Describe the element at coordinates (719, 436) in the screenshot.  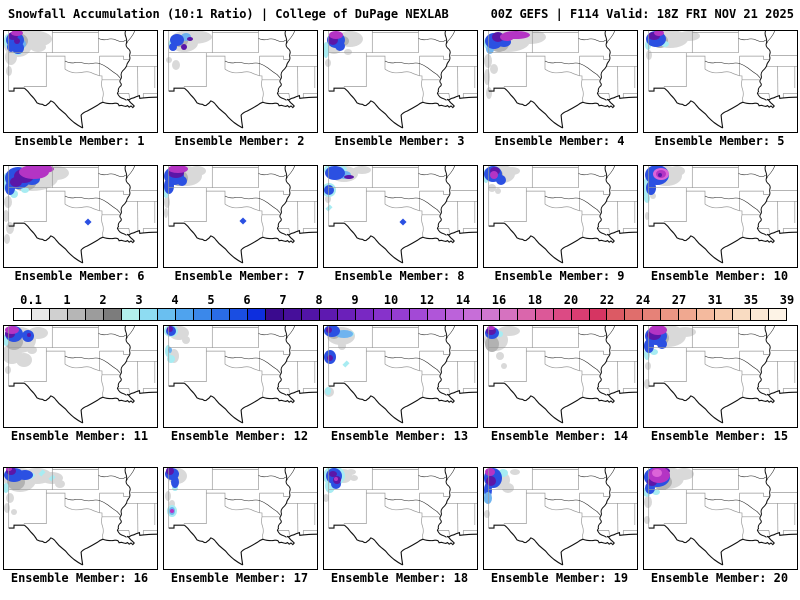
I see `member-label-15: Ensemble Member: 15` at that location.